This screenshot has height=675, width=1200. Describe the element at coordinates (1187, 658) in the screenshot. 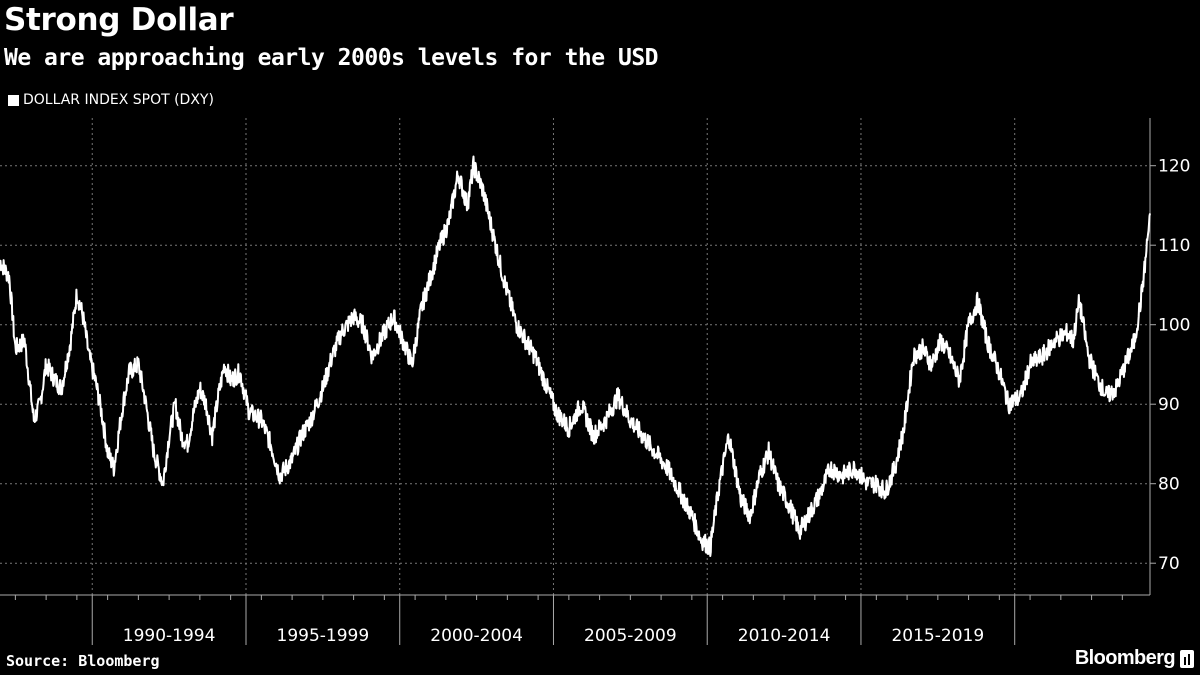

I see `terminal-icon` at that location.